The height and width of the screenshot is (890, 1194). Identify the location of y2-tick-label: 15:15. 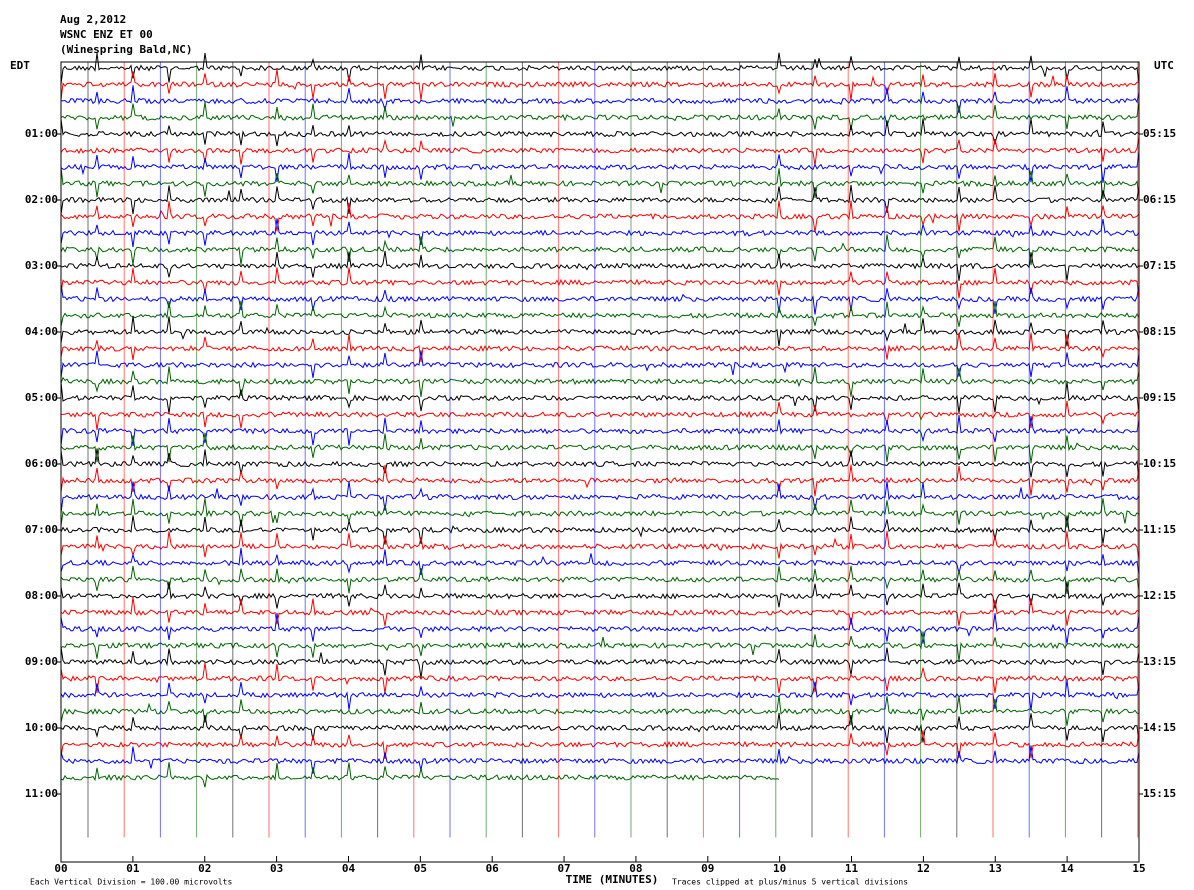
(1159, 793).